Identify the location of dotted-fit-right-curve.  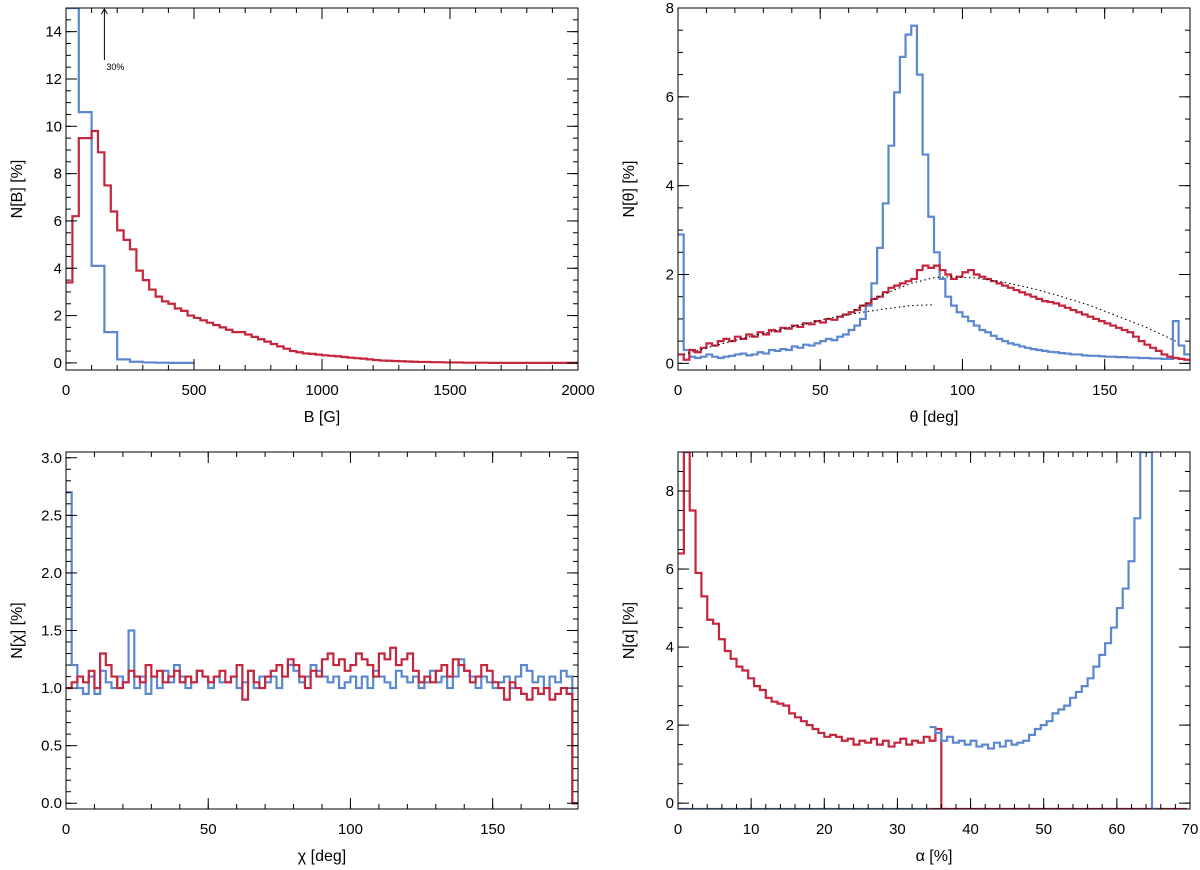
(1015, 309).